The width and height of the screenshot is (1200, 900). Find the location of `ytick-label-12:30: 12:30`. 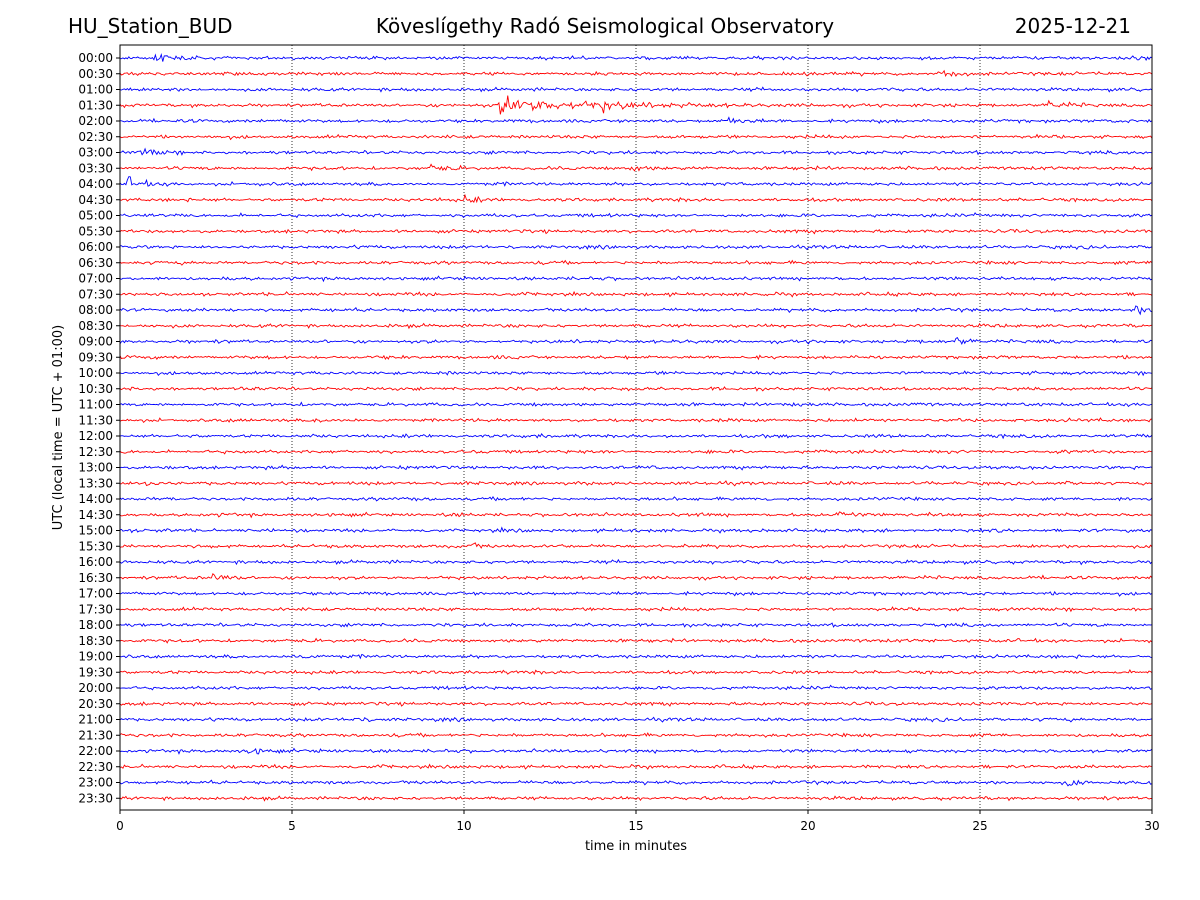

ytick-label-12:30: 12:30 is located at coordinates (95, 452).